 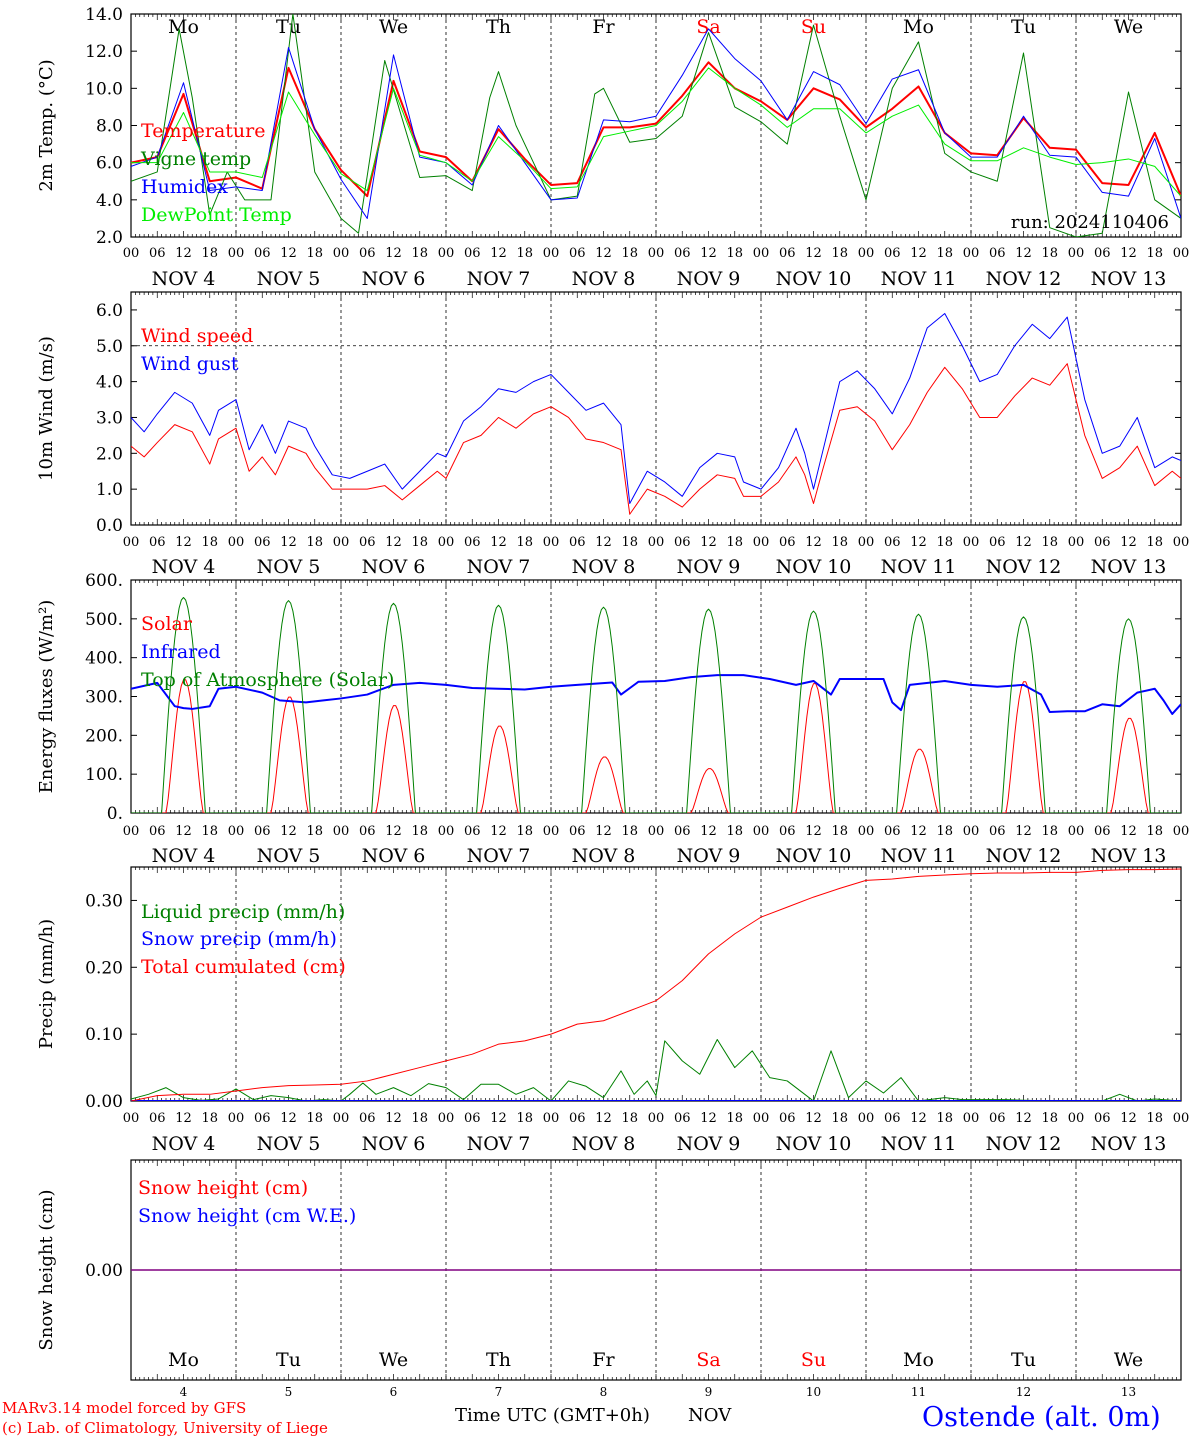 What do you see at coordinates (394, 1144) in the screenshot?
I see `x-date-label: NOV 6` at bounding box center [394, 1144].